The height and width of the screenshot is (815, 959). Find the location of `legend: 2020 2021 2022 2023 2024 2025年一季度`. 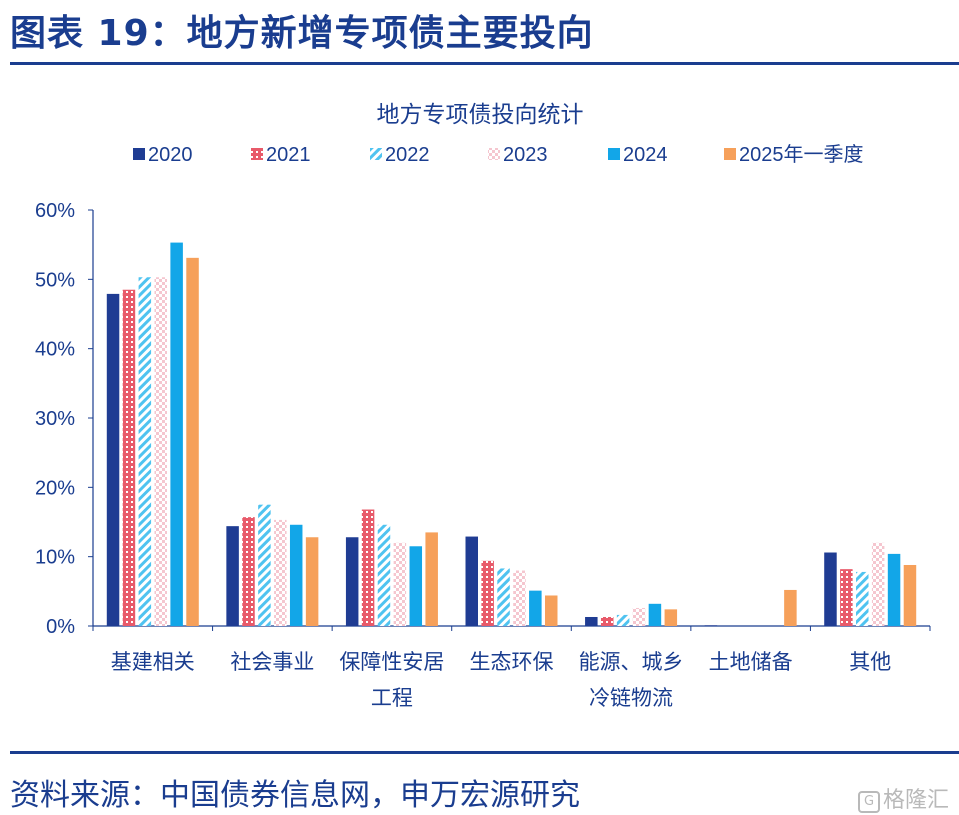

legend: 2020 2021 2022 2023 2024 2025年一季度 is located at coordinates (498, 154).